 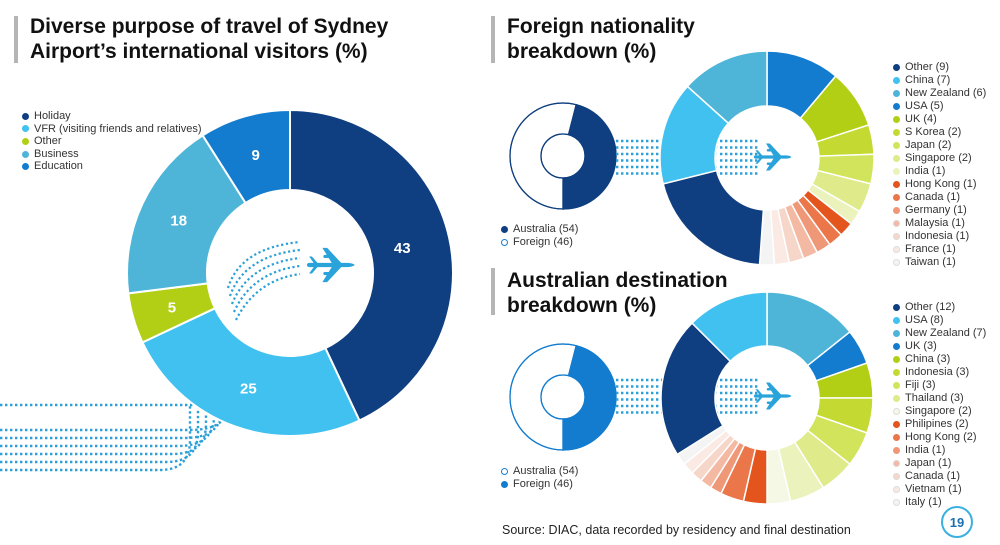 I want to click on legend-label: Philipines (2), so click(x=937, y=424).